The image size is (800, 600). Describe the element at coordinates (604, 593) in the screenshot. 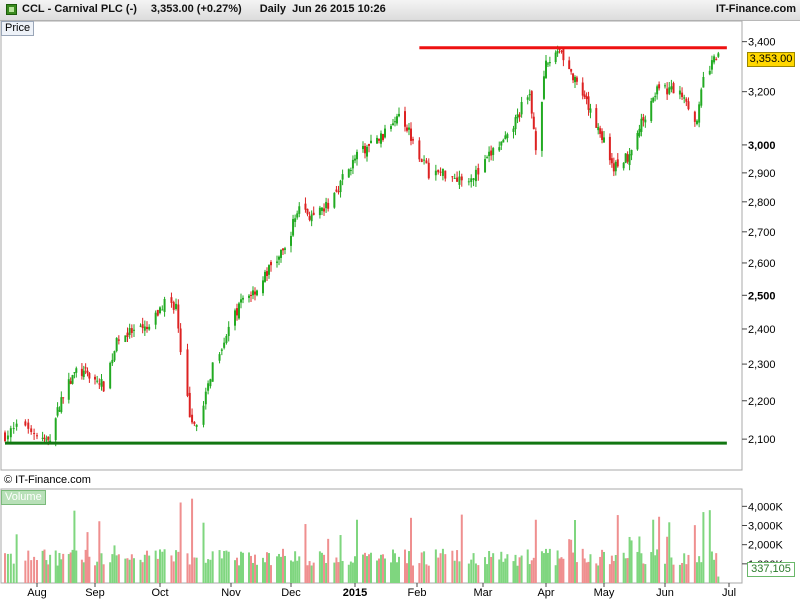

I see `time-tick-label: May` at that location.